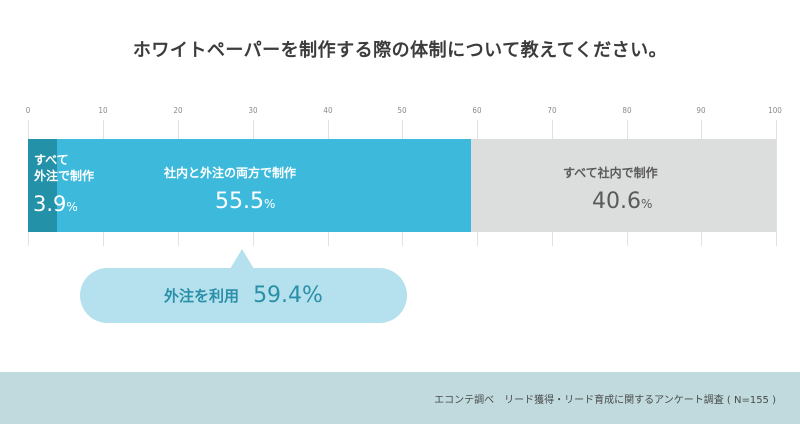 This screenshot has height=424, width=800. I want to click on bar-segment-both, so click(264, 185).